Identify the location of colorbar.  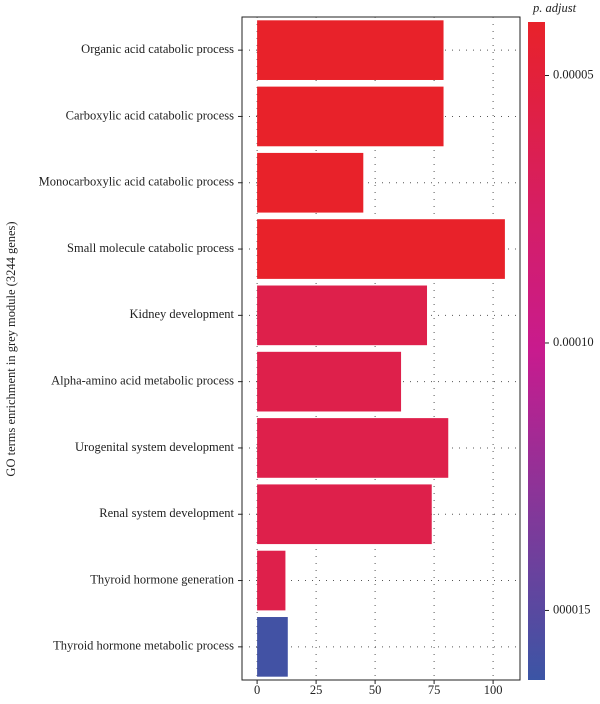
(536, 351).